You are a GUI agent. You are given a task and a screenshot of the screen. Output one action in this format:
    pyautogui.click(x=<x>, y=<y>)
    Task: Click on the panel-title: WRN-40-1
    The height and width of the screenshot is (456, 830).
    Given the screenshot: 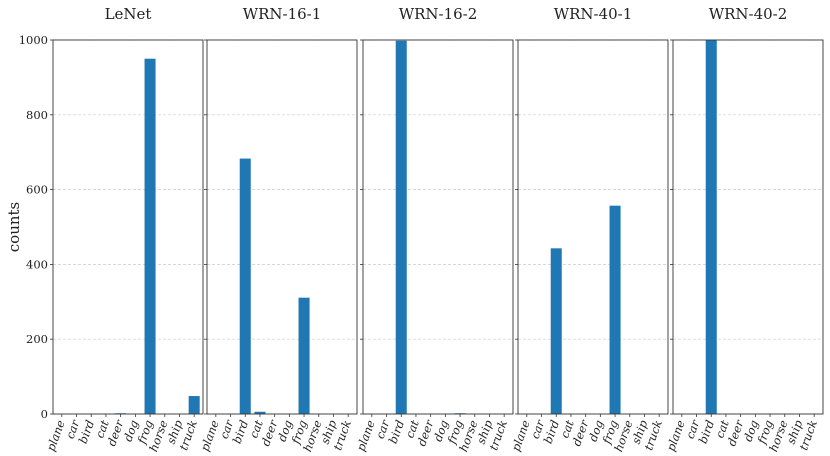 What is the action you would take?
    pyautogui.click(x=593, y=14)
    